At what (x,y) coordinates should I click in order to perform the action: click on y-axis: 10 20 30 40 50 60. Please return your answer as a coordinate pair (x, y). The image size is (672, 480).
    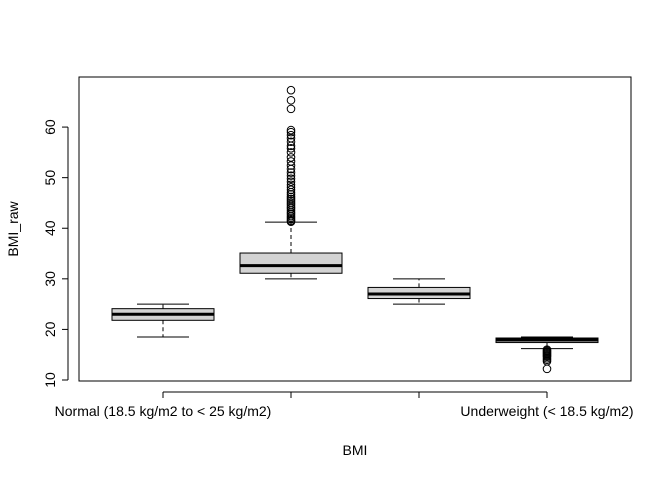
    Looking at the image, I should click on (55, 253).